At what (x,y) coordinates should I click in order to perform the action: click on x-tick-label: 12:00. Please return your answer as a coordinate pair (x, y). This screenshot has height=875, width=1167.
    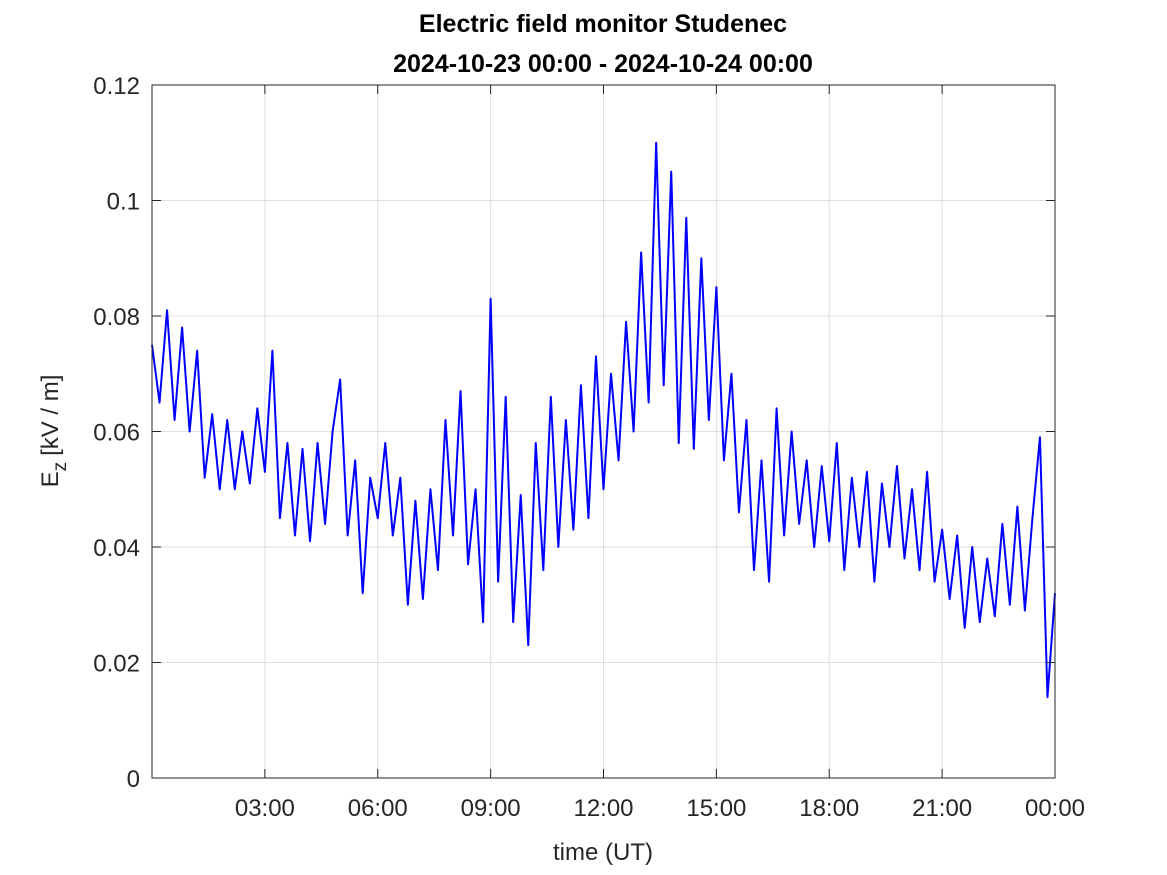
    Looking at the image, I should click on (603, 808).